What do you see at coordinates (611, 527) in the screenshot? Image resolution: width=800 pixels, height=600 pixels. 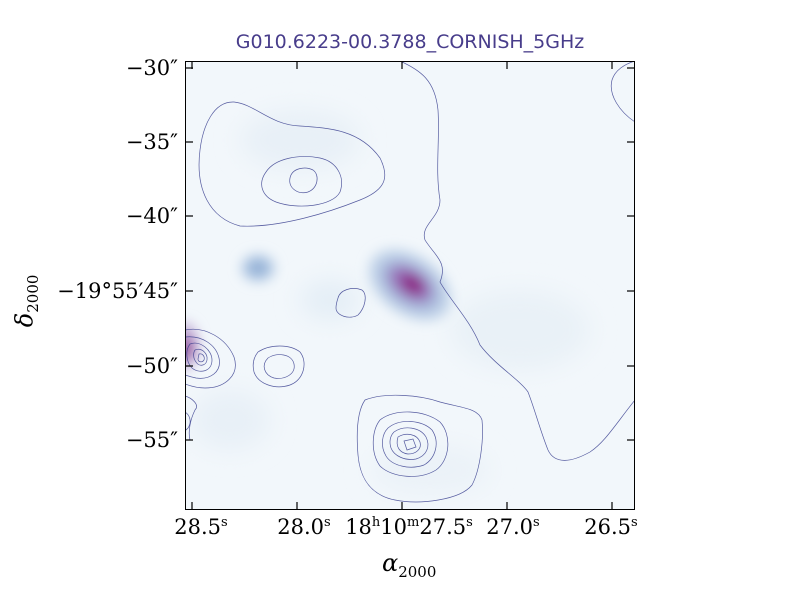 I see `x-tick-label: 26.5s` at bounding box center [611, 527].